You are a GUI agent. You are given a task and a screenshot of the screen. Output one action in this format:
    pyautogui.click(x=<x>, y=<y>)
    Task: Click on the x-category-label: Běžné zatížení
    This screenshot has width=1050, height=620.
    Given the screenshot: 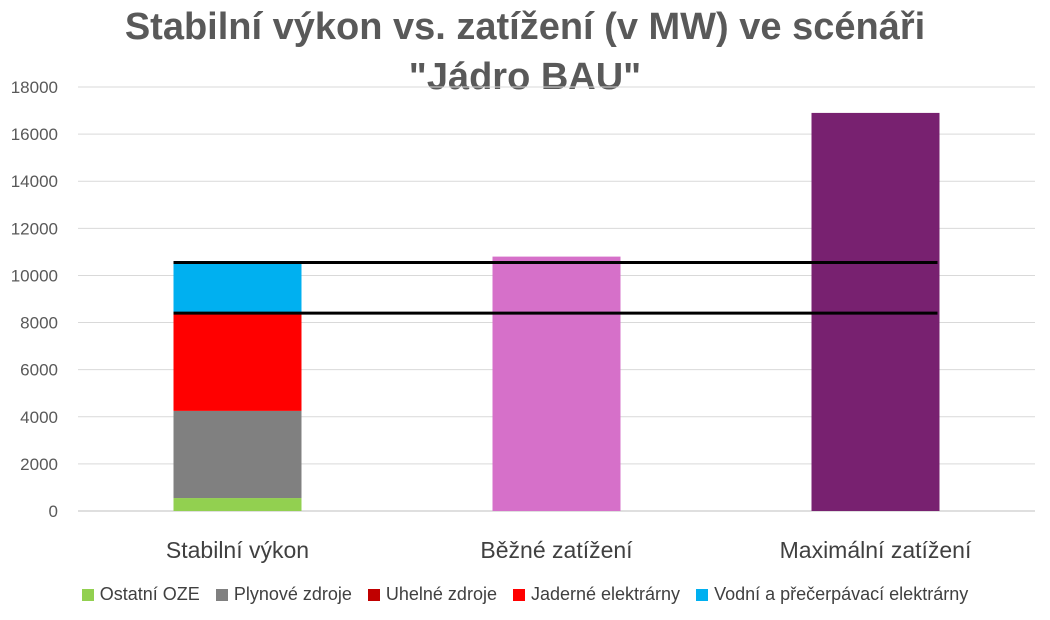 What is the action you would take?
    pyautogui.click(x=556, y=550)
    